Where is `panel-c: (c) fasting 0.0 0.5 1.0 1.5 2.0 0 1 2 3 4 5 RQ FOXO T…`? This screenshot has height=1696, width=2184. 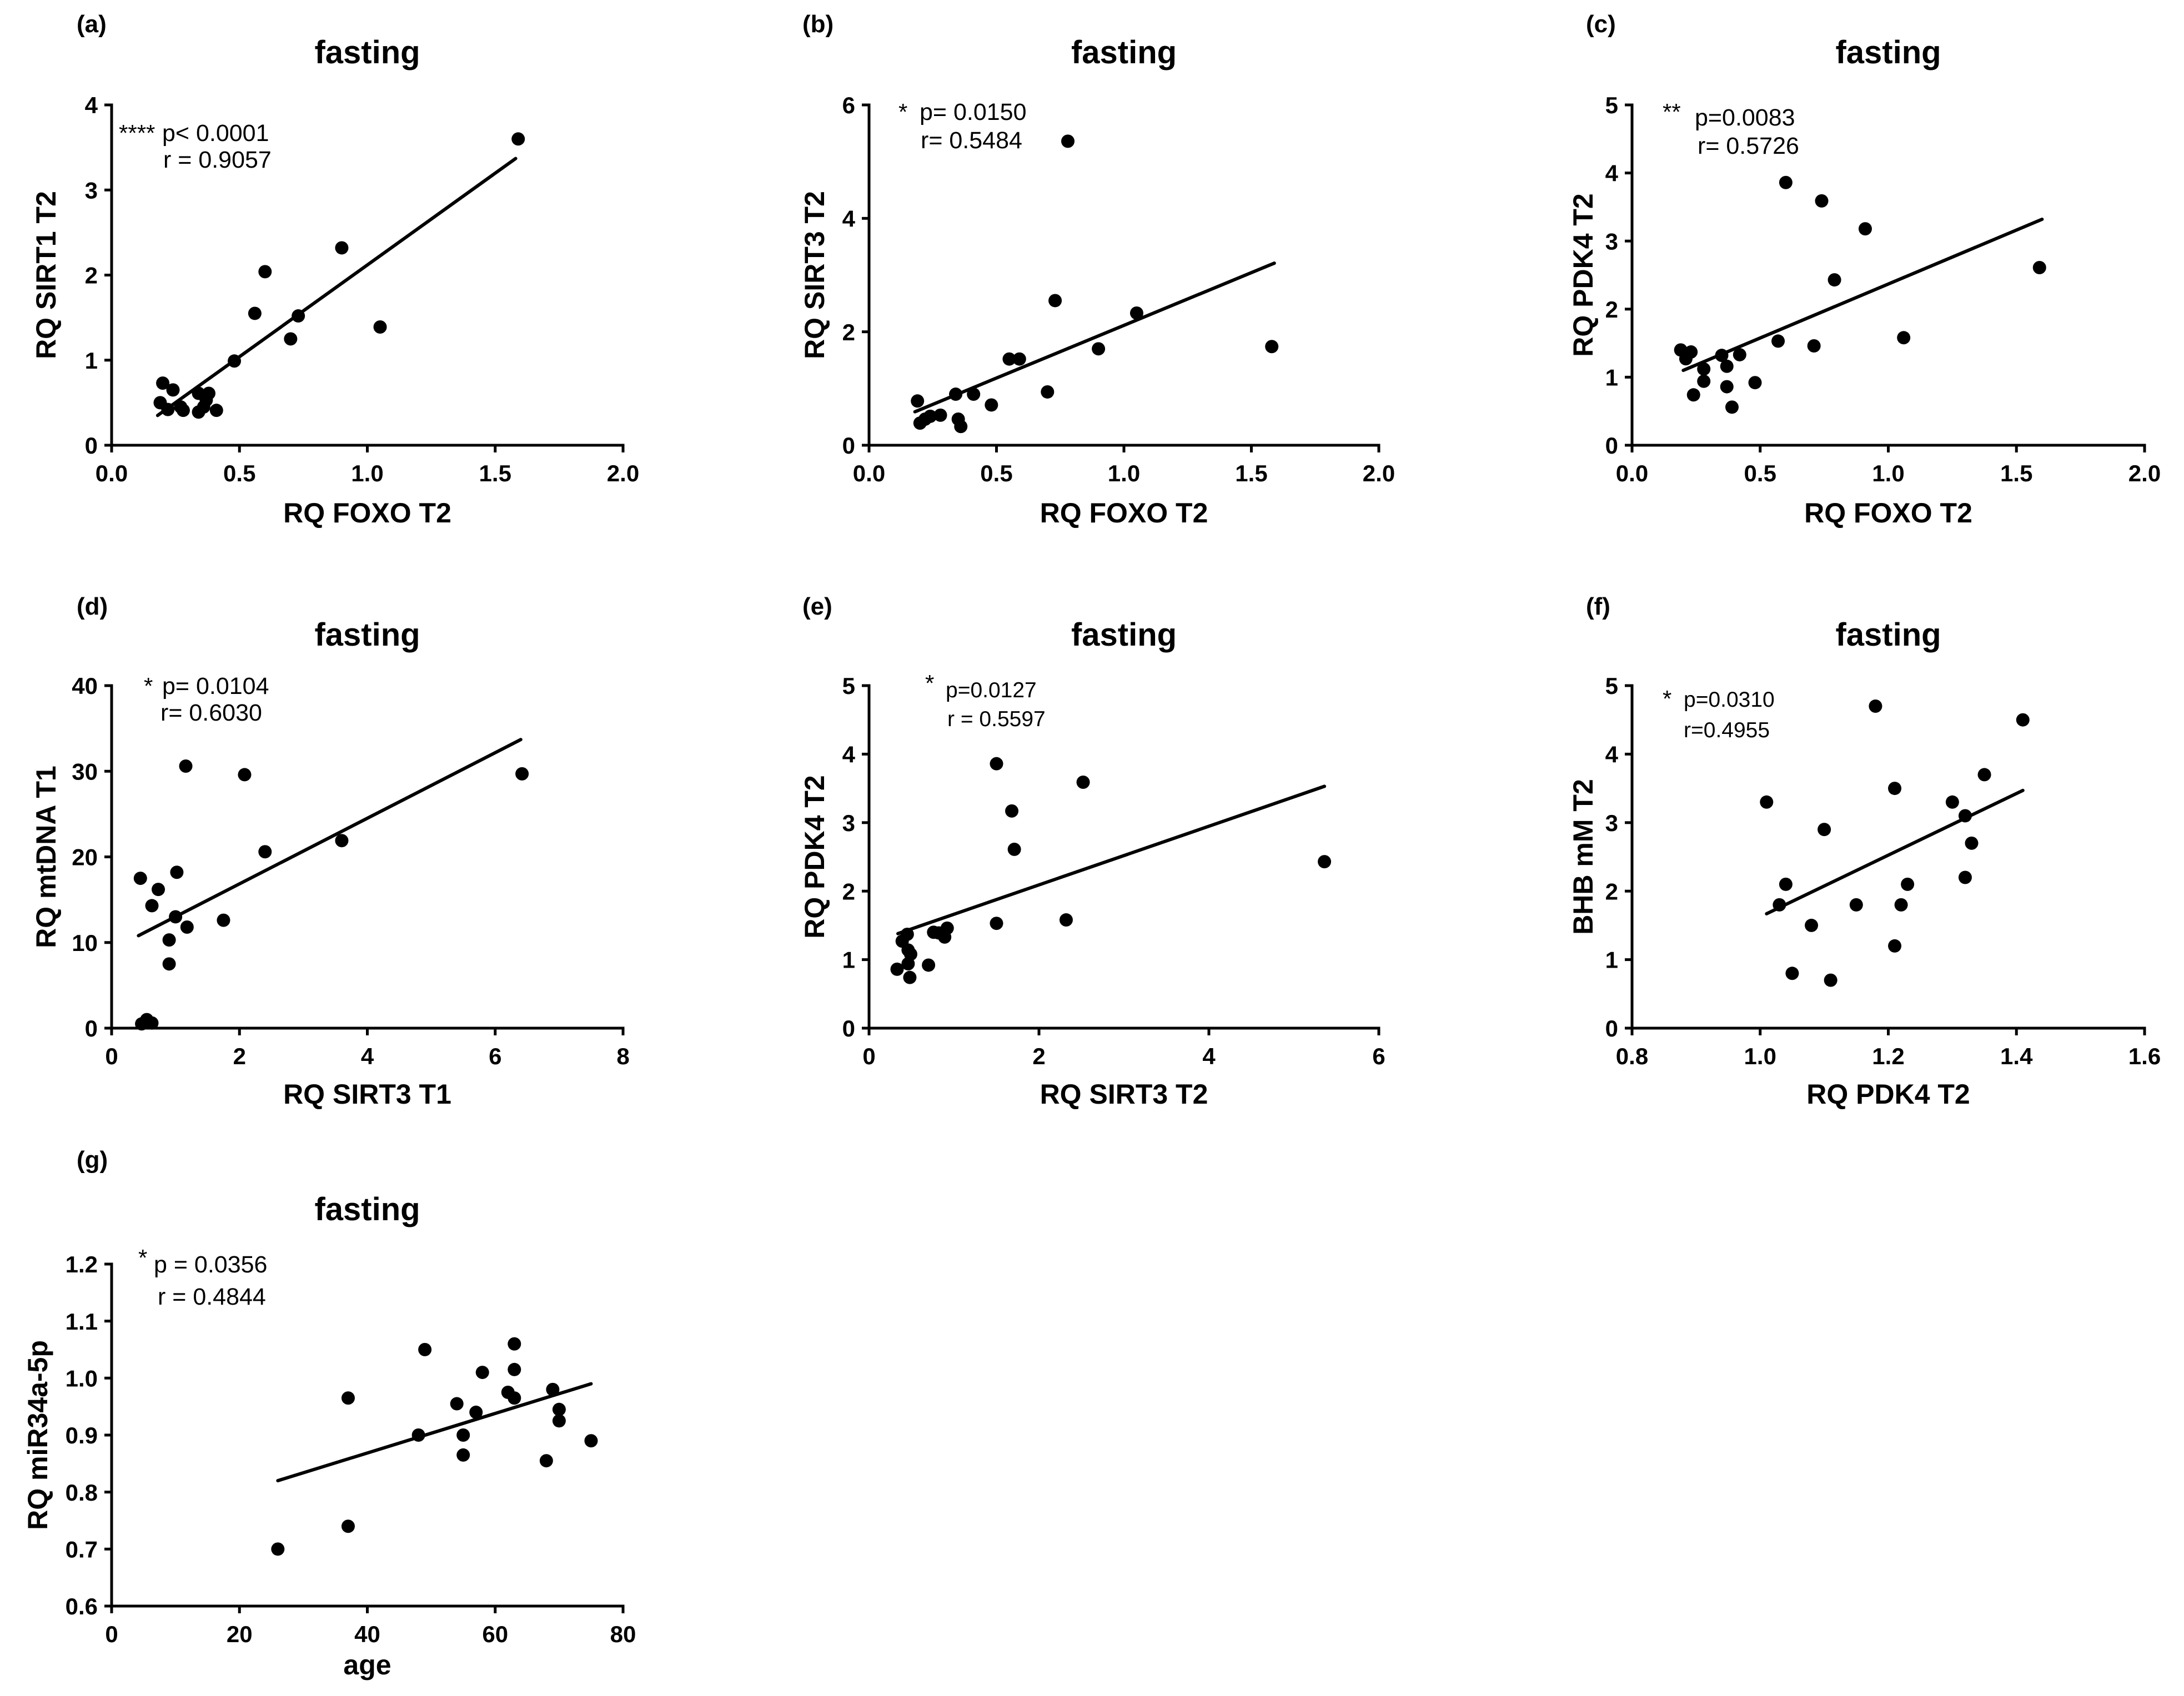
panel-c: (c) fasting 0.0 0.5 1.0 1.5 2.0 0 1 2 3 4 5 RQ FOXO T… is located at coordinates (1865, 270).